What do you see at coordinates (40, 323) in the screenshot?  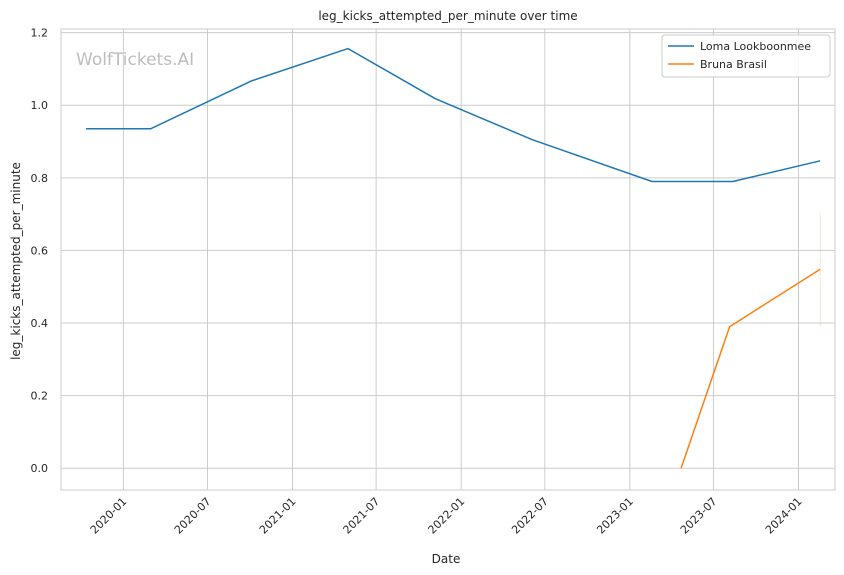 I see `y-tick-label: 0.4` at bounding box center [40, 323].